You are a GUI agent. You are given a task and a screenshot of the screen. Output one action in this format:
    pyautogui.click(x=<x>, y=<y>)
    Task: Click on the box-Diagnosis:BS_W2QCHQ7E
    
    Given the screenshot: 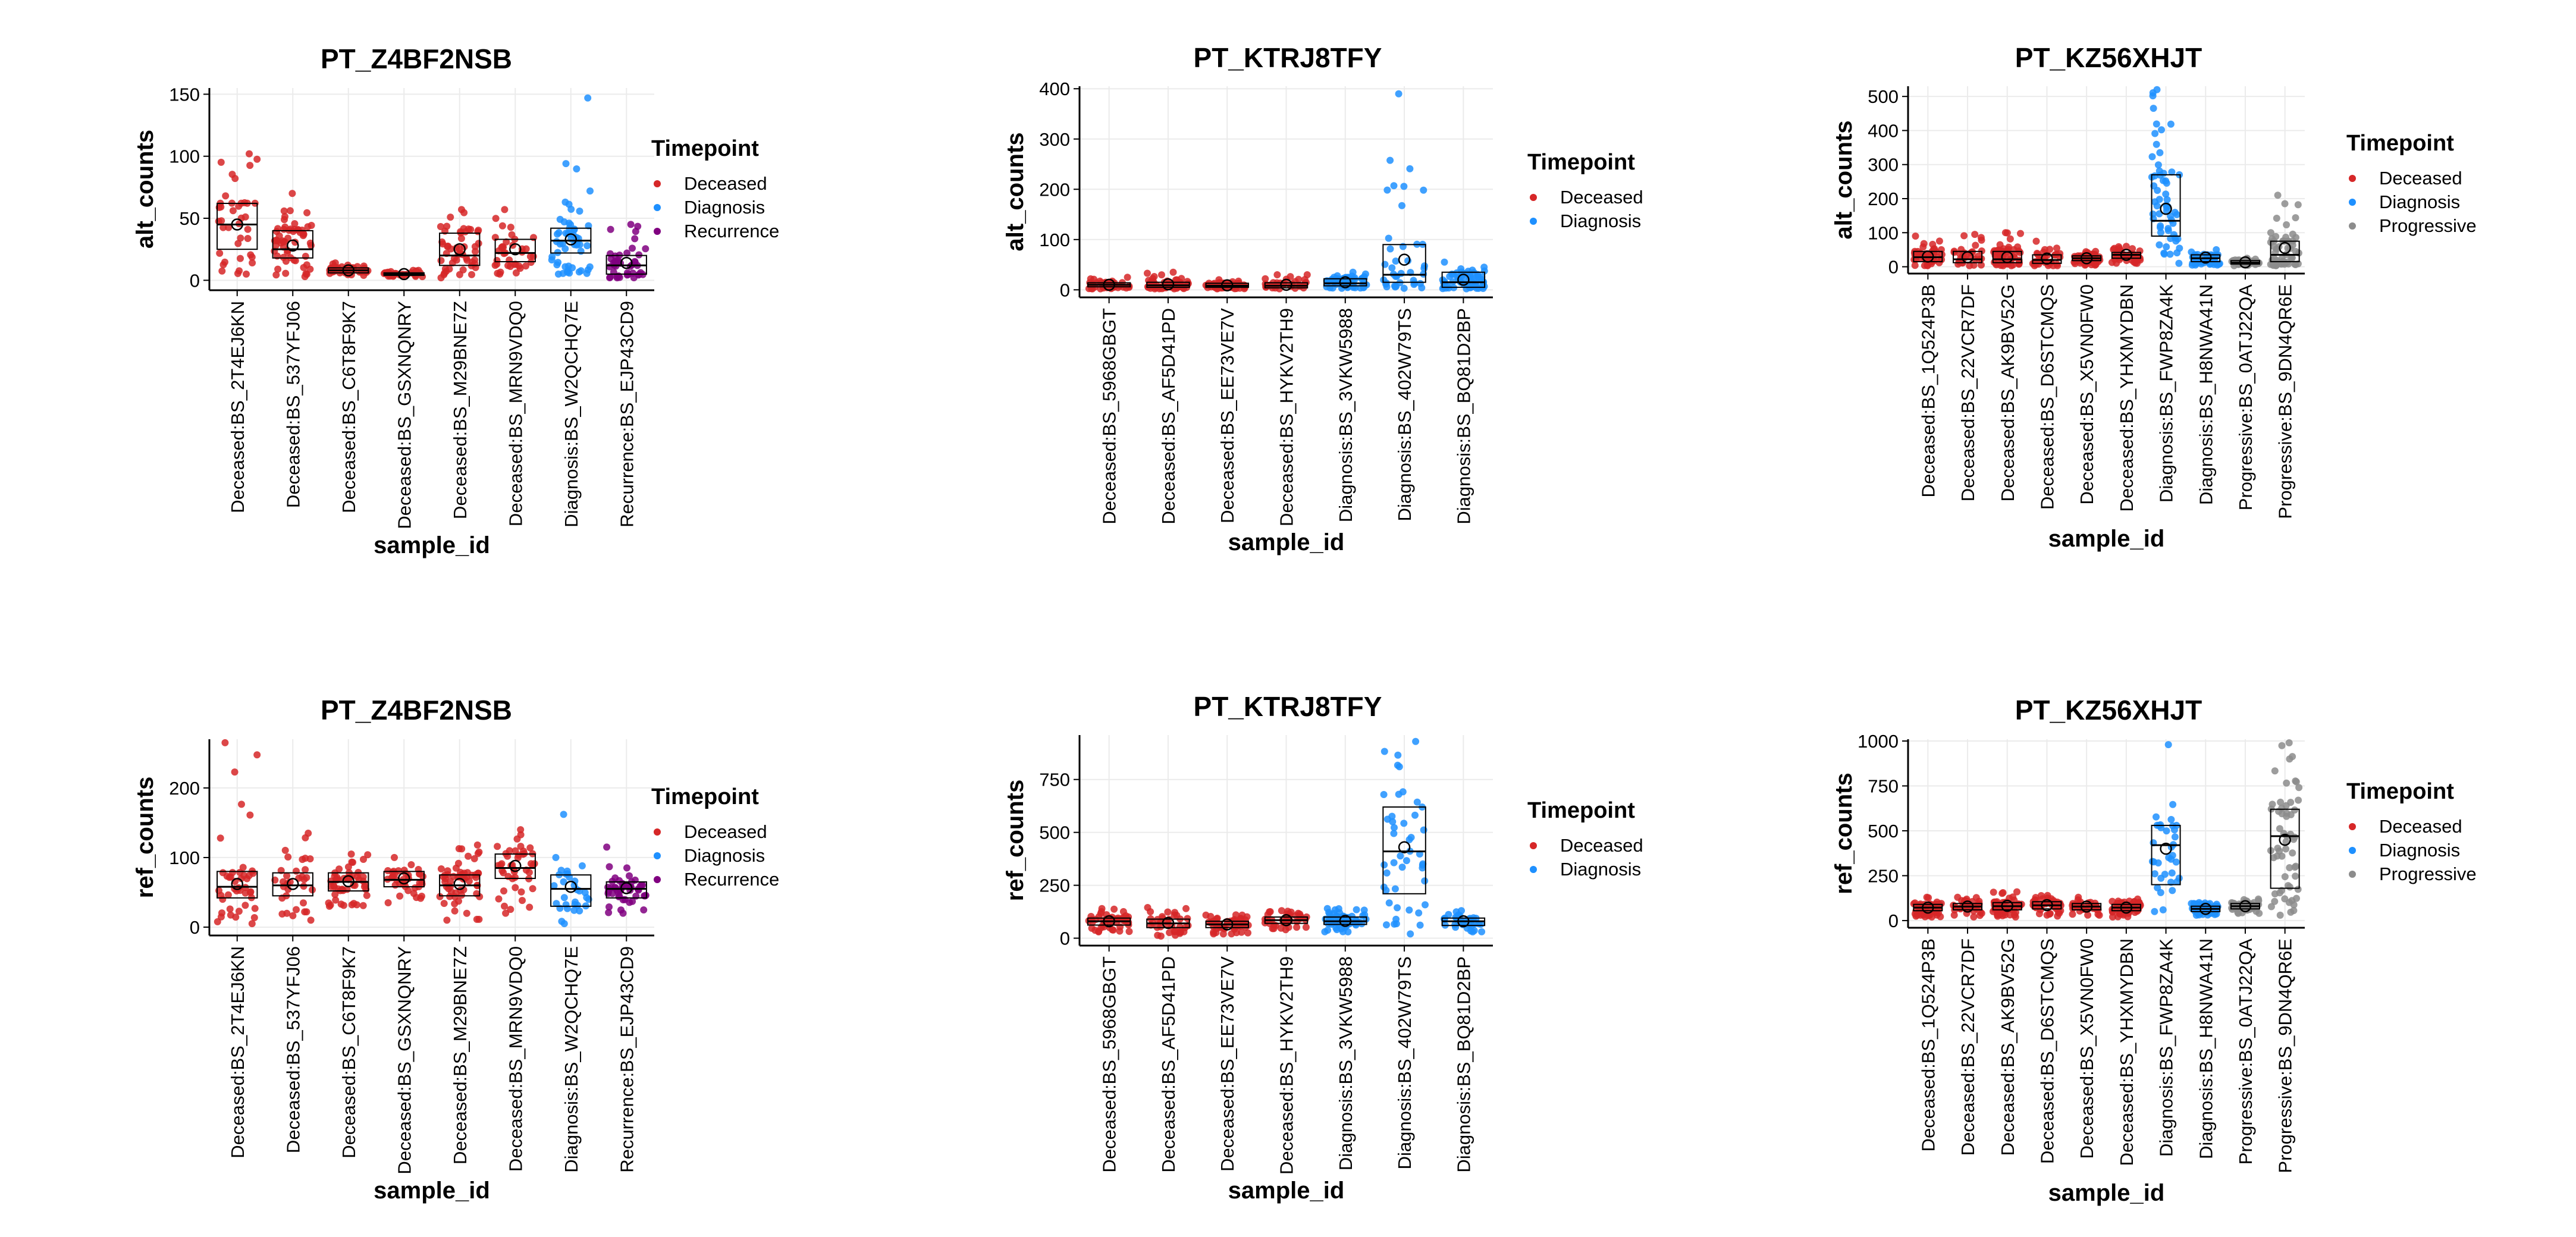 What is the action you would take?
    pyautogui.click(x=571, y=890)
    